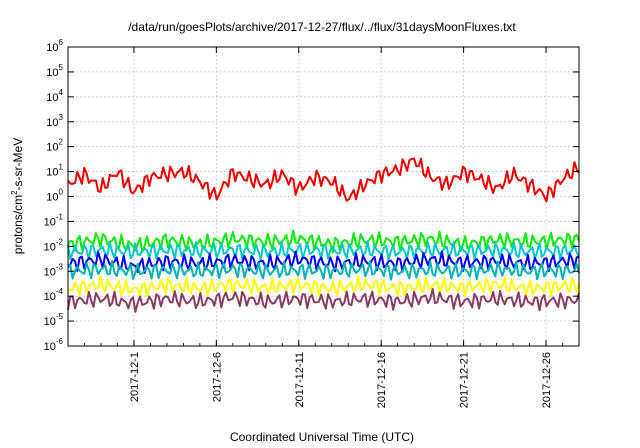 Image resolution: width=640 pixels, height=448 pixels. I want to click on y-tick-label: 10⁻⁶, so click(54, 345).